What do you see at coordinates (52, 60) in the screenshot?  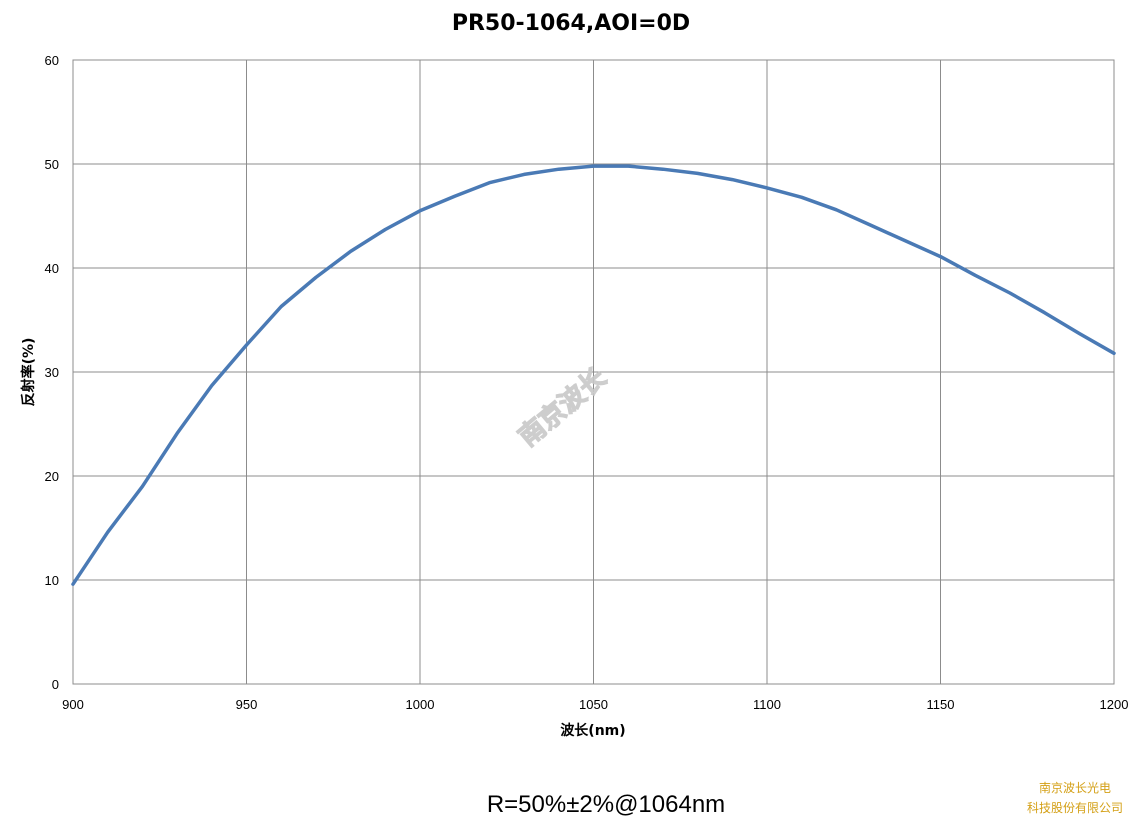 I see `y-tick-label: 60` at bounding box center [52, 60].